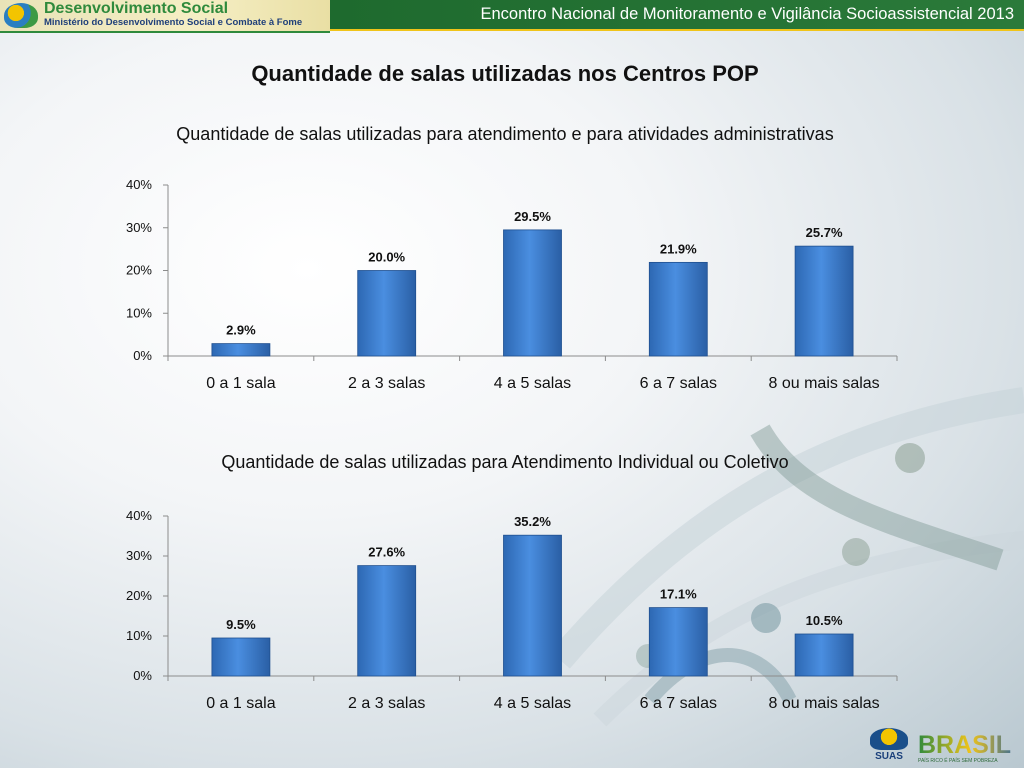  I want to click on bar-value-label: 21.9%, so click(678, 248).